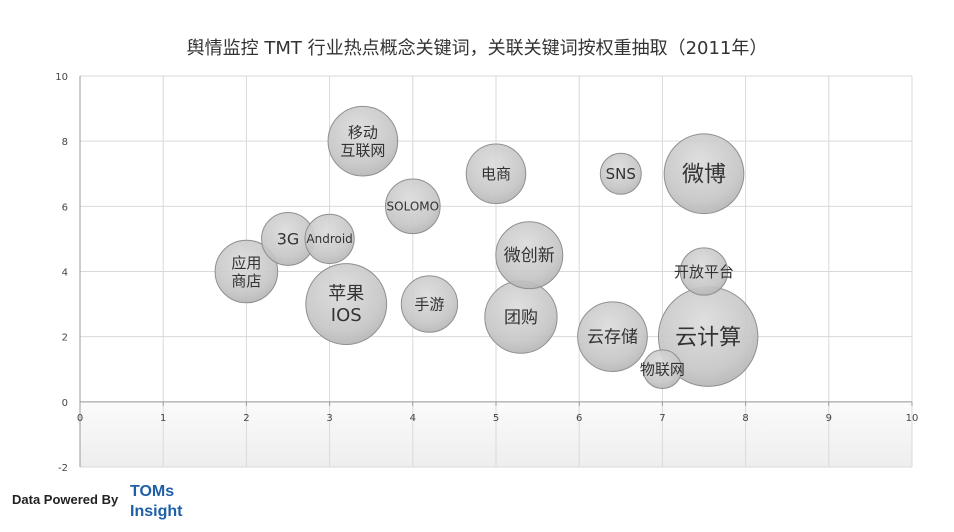 This screenshot has height=532, width=954. What do you see at coordinates (61, 77) in the screenshot?
I see `y-tick-label: 10` at bounding box center [61, 77].